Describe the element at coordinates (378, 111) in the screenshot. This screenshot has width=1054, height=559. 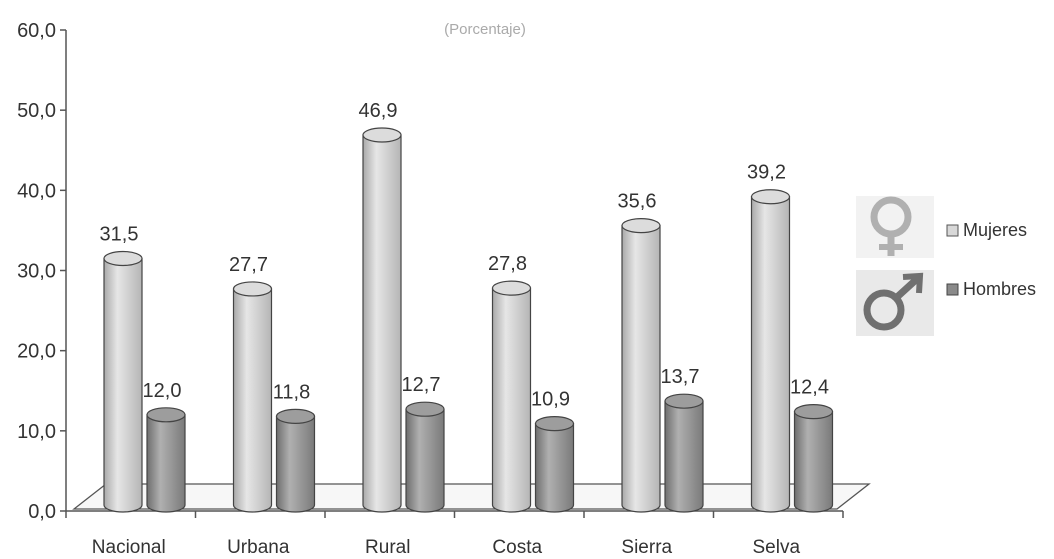
I see `data-label-mujeres-rural: 46,9` at that location.